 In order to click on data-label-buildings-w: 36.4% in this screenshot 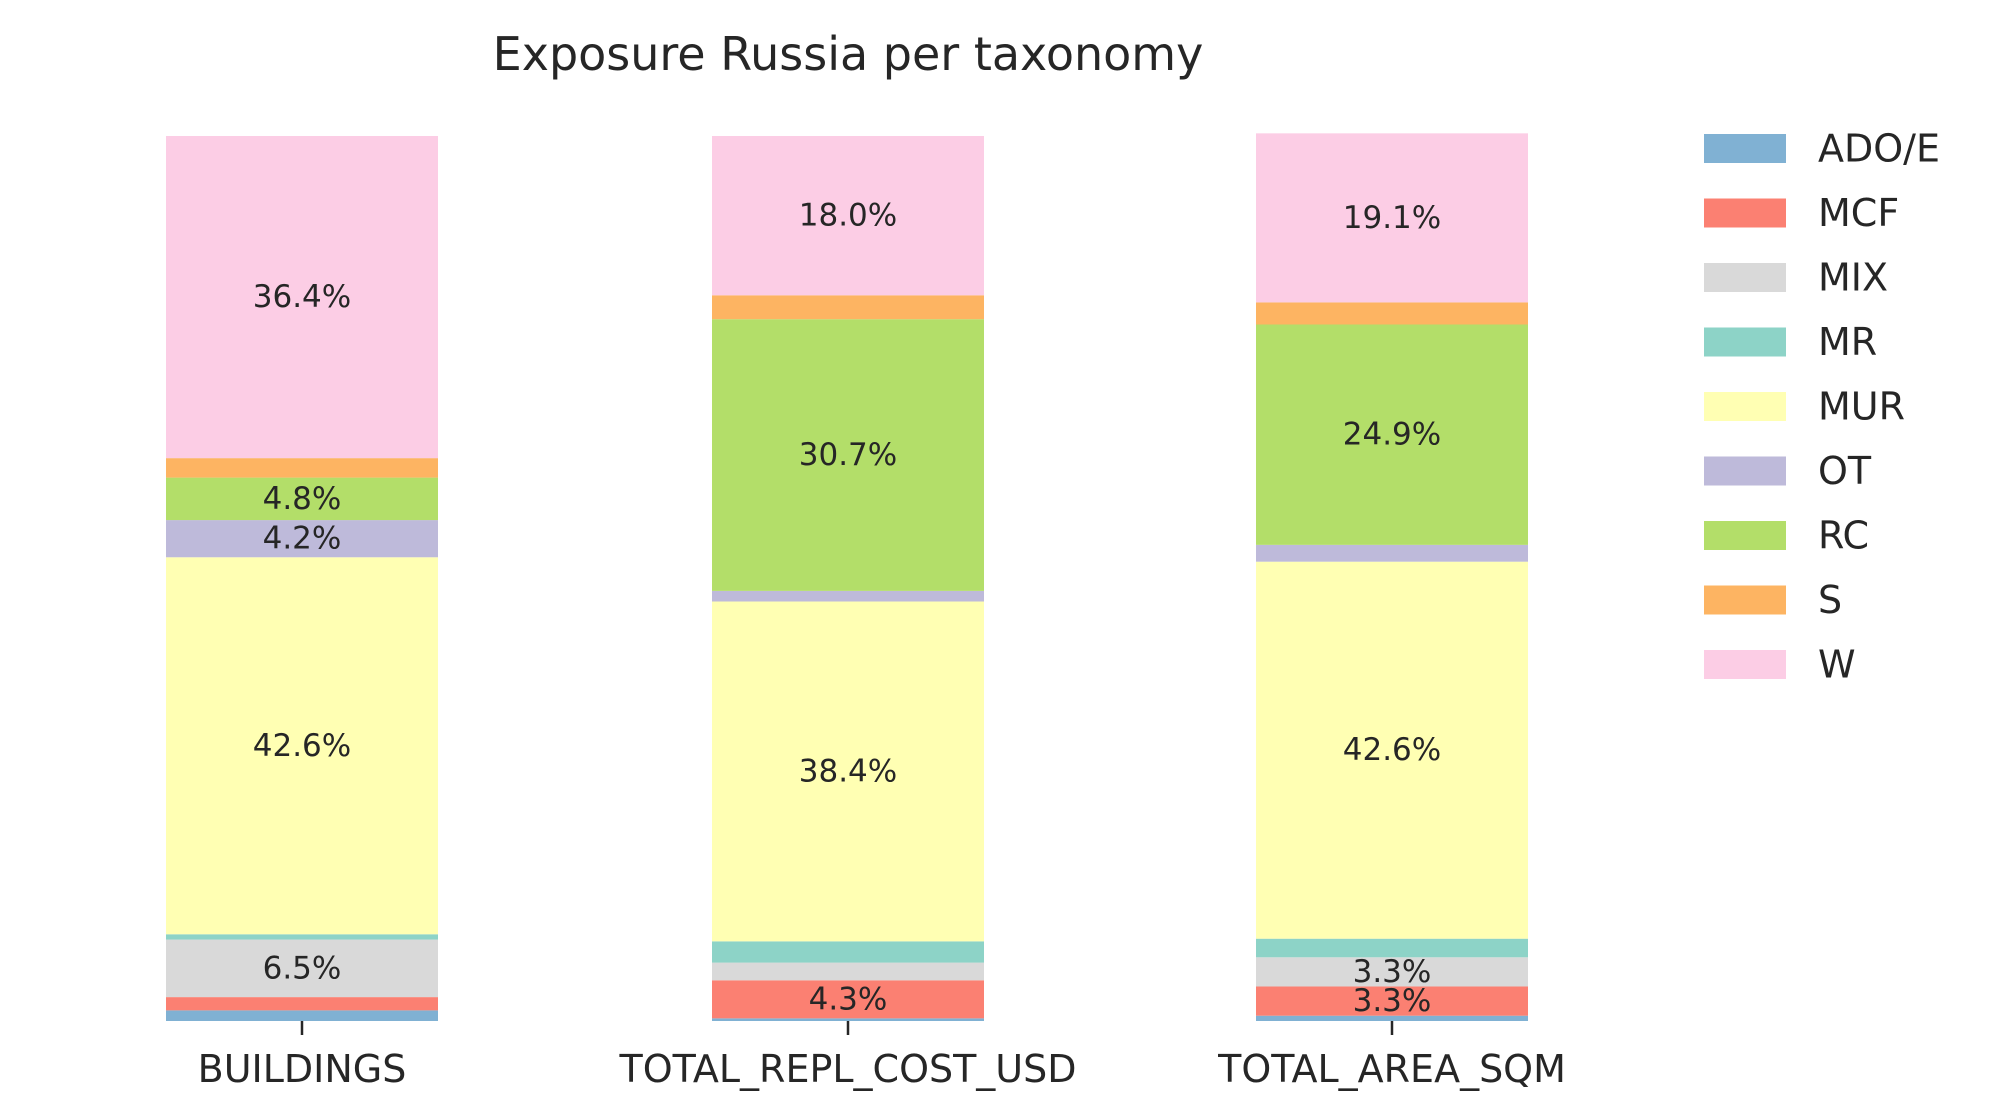, I will do `click(302, 297)`.